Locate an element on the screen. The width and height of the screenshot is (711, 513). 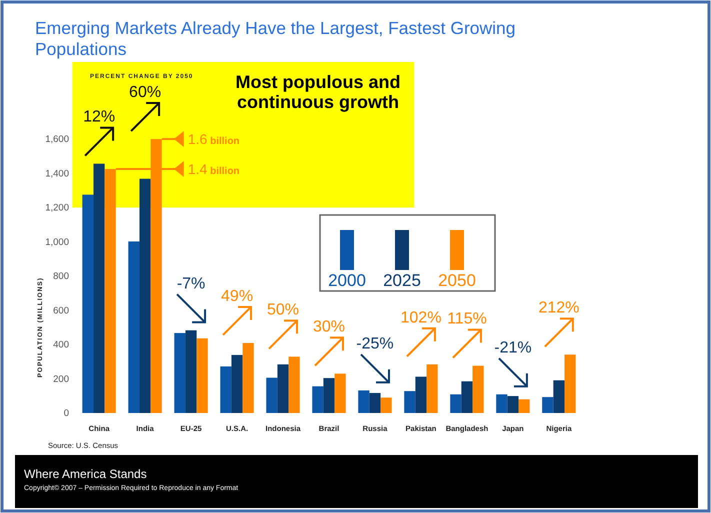
legend-label: 2000 is located at coordinates (347, 280).